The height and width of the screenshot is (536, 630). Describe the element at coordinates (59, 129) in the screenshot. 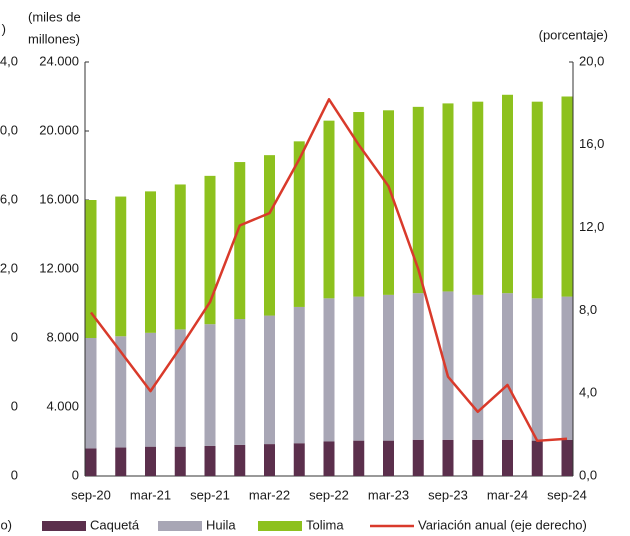

I see `y-tick-label: 20.000` at that location.